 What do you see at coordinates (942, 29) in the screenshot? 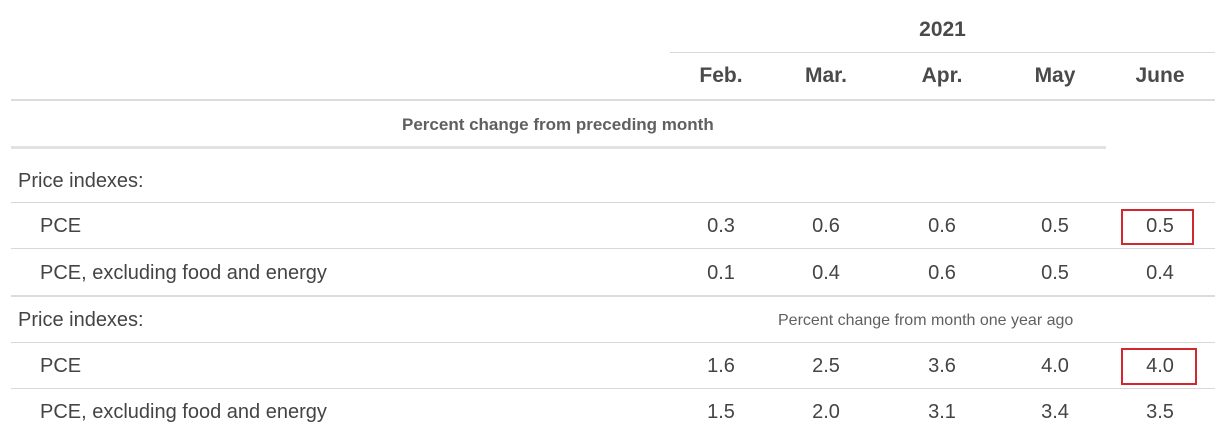
I see `year-header: 2021` at bounding box center [942, 29].